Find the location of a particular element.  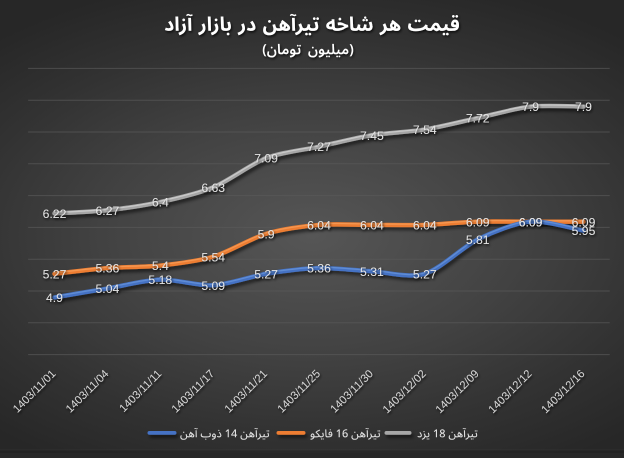

svg-text: 7.45 is located at coordinates (372, 136).